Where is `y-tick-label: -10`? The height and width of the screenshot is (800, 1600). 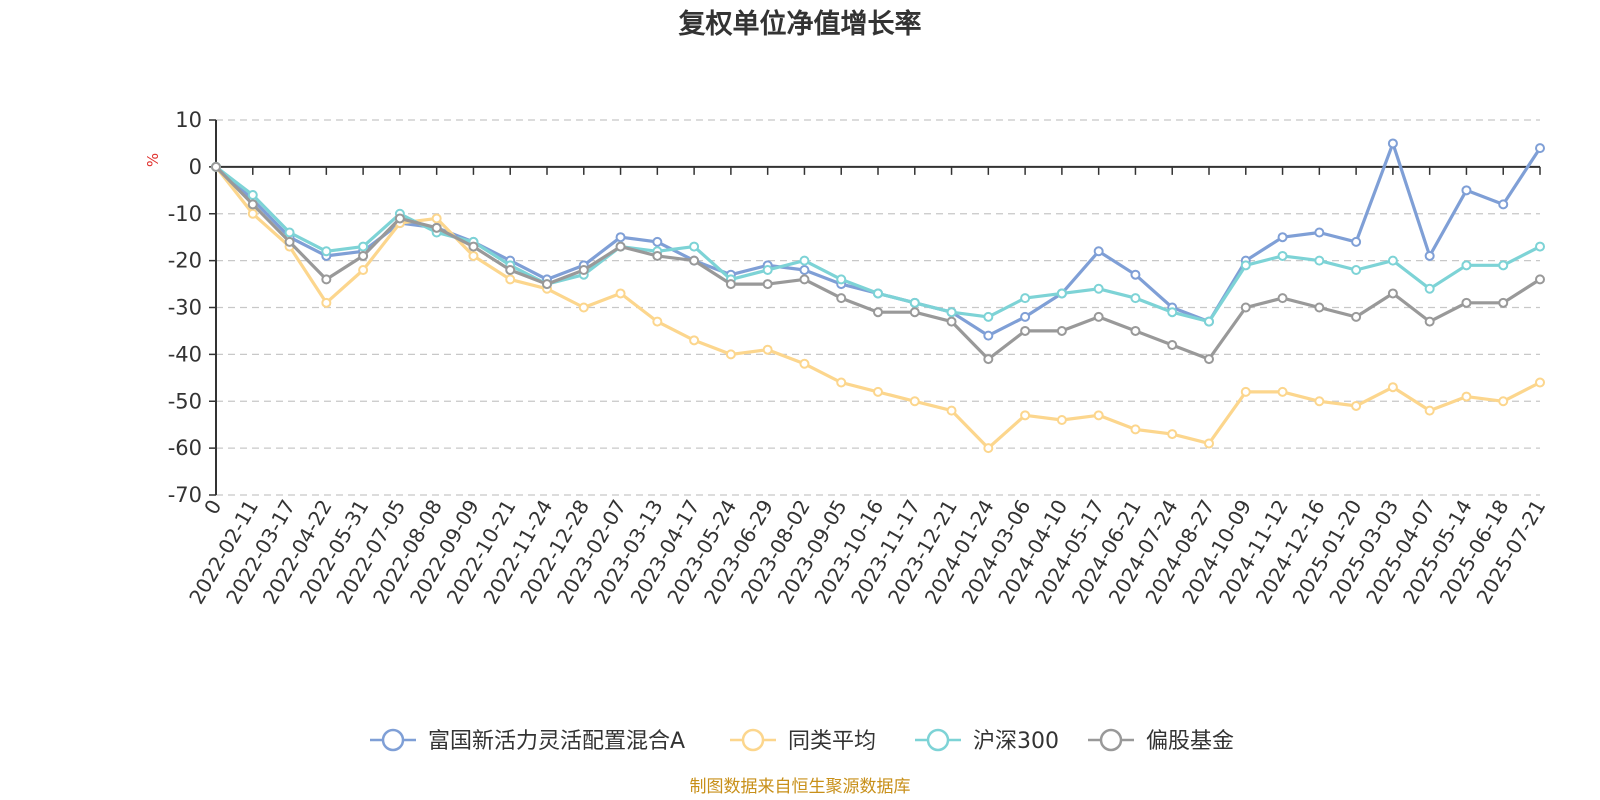
y-tick-label: -10 is located at coordinates (185, 214).